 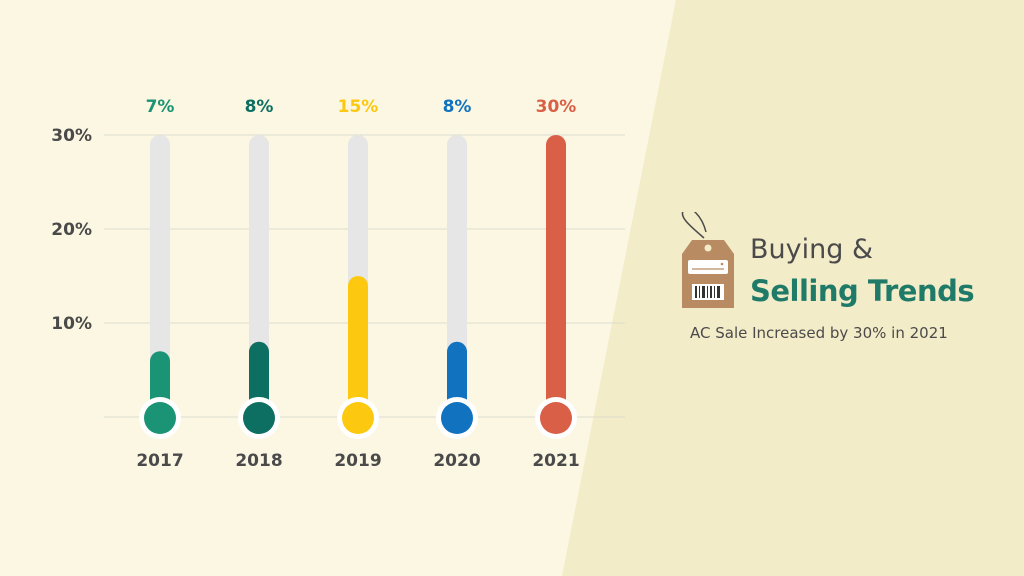 What do you see at coordinates (456, 461) in the screenshot?
I see `x-tick-label-2020: 2020` at bounding box center [456, 461].